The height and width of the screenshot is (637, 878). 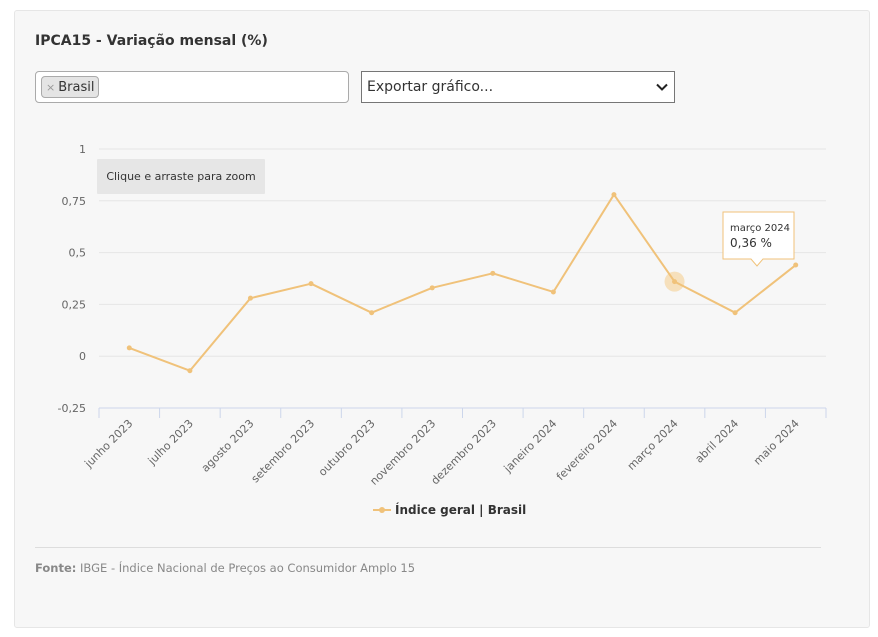 What do you see at coordinates (170, 442) in the screenshot?
I see `x-tick-label: julho 2023` at bounding box center [170, 442].